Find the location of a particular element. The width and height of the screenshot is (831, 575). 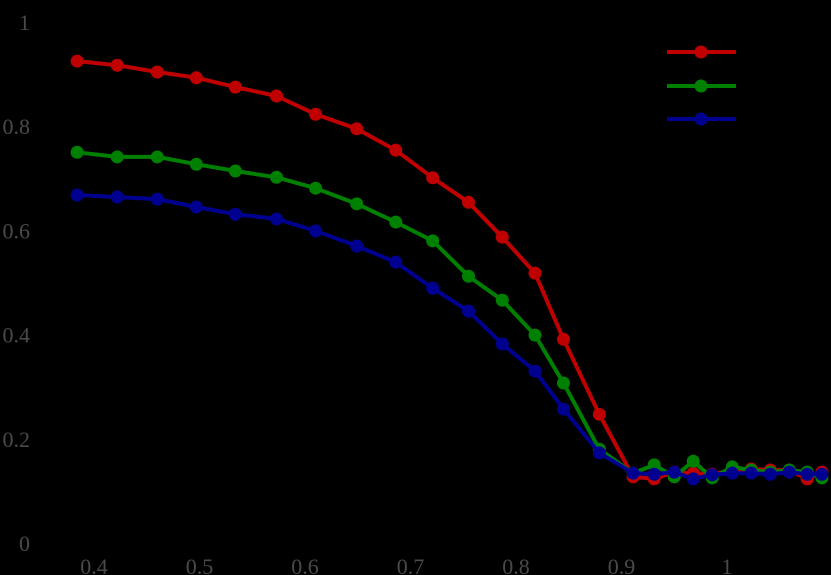

x-tick-label: 0.5 is located at coordinates (200, 564).